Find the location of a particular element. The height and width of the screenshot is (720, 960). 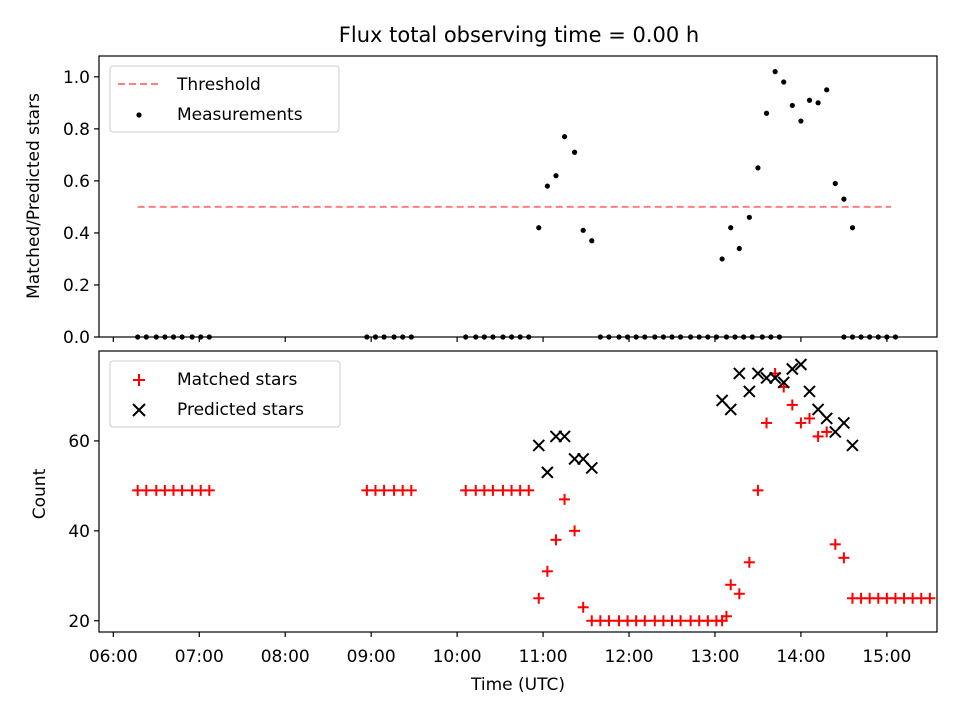

top-y-tick-label: 0.2 is located at coordinates (76, 286).